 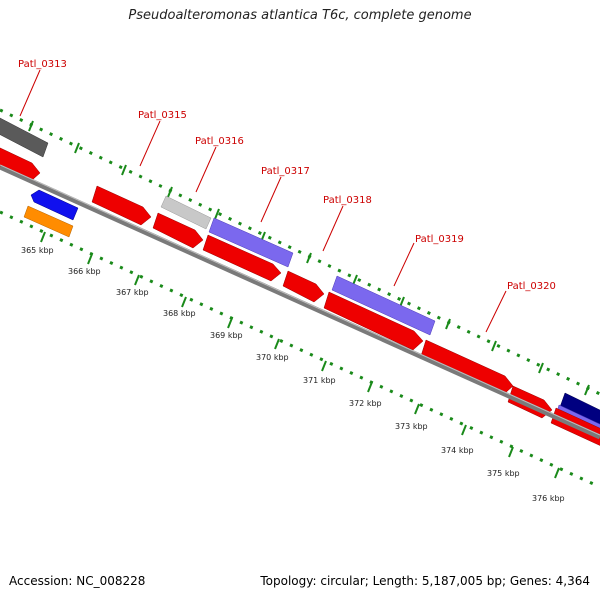 I want to click on feature-navy, so click(x=579, y=409).